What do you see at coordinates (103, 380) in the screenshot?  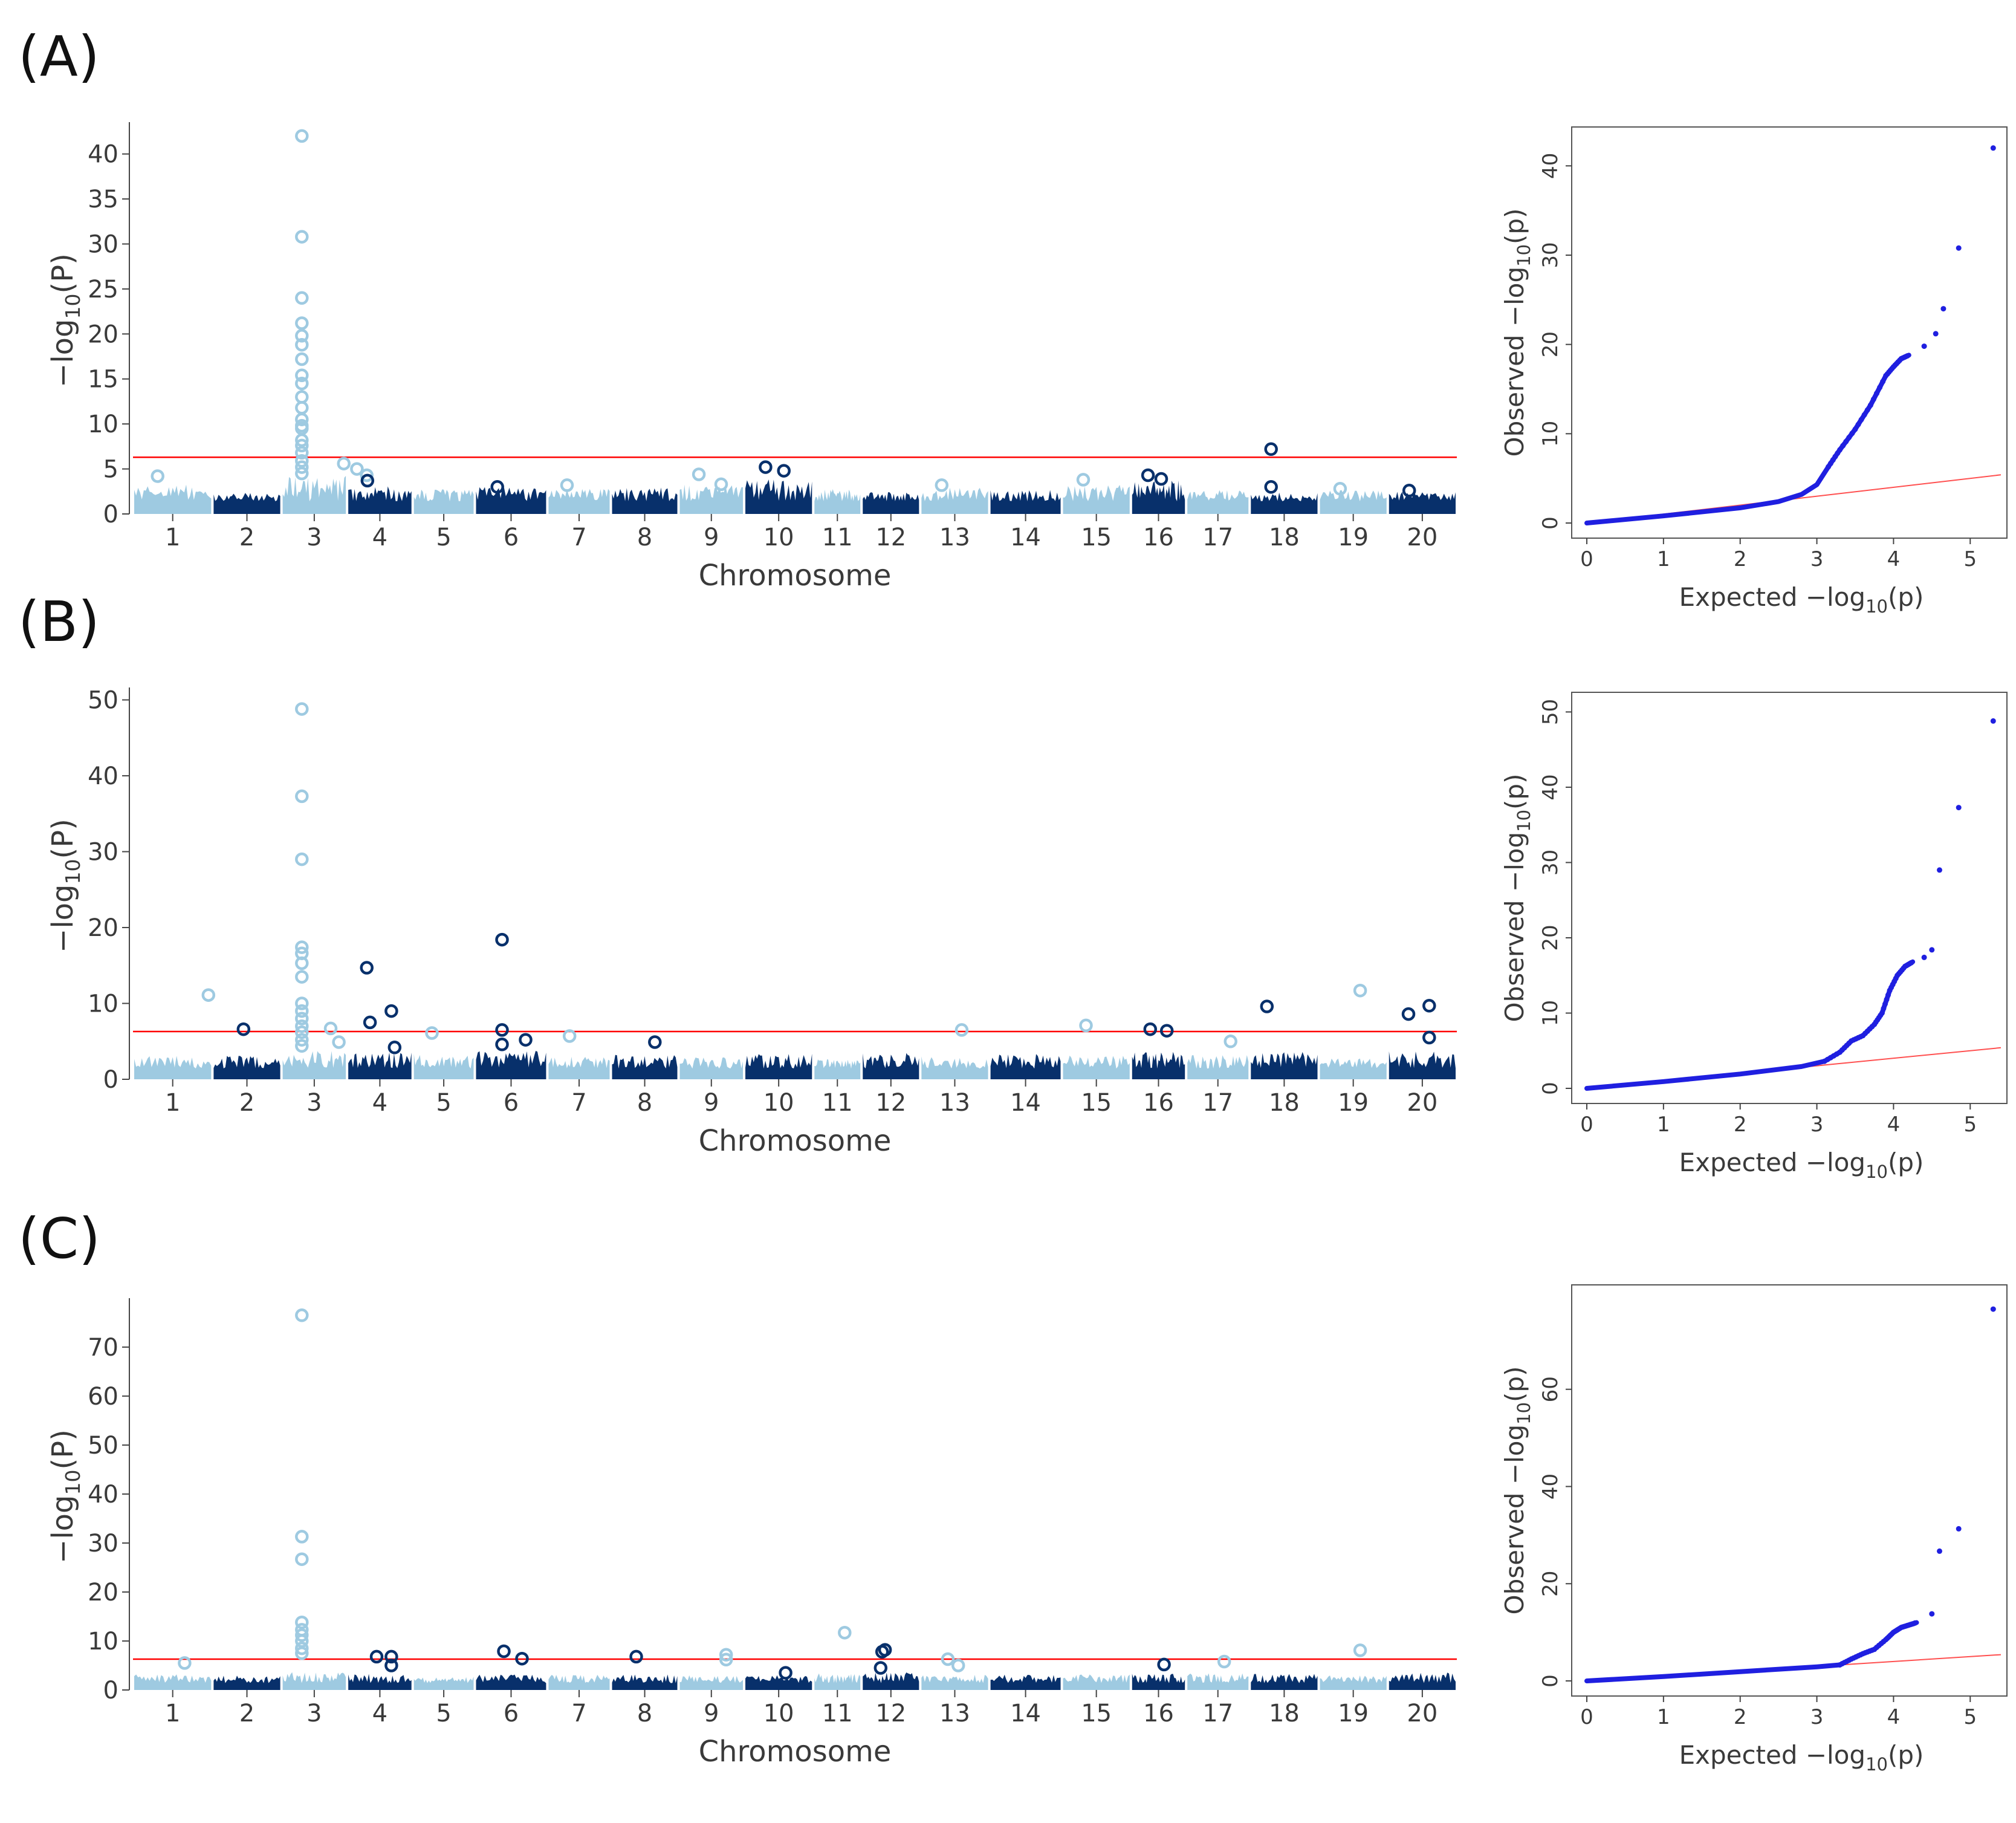 I see `y-tick-label: 15` at bounding box center [103, 380].